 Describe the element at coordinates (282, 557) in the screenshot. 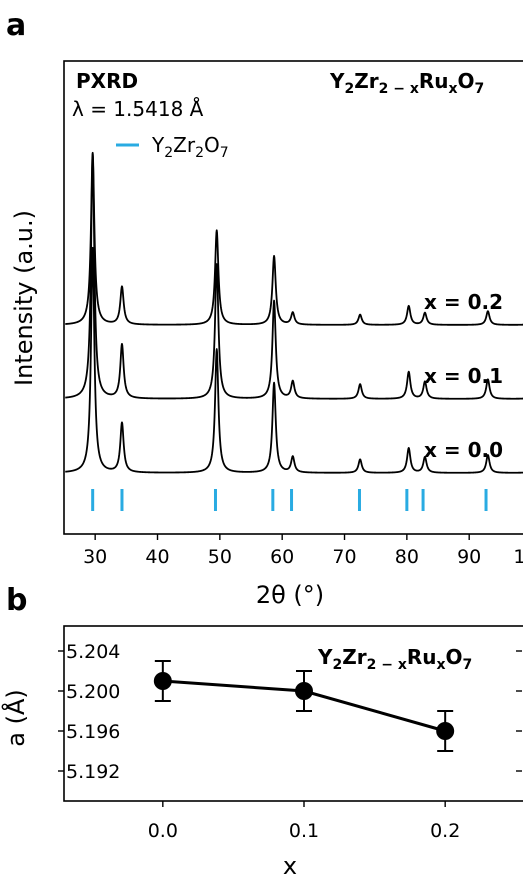

I see `xrd-x-tick-label: 60` at that location.